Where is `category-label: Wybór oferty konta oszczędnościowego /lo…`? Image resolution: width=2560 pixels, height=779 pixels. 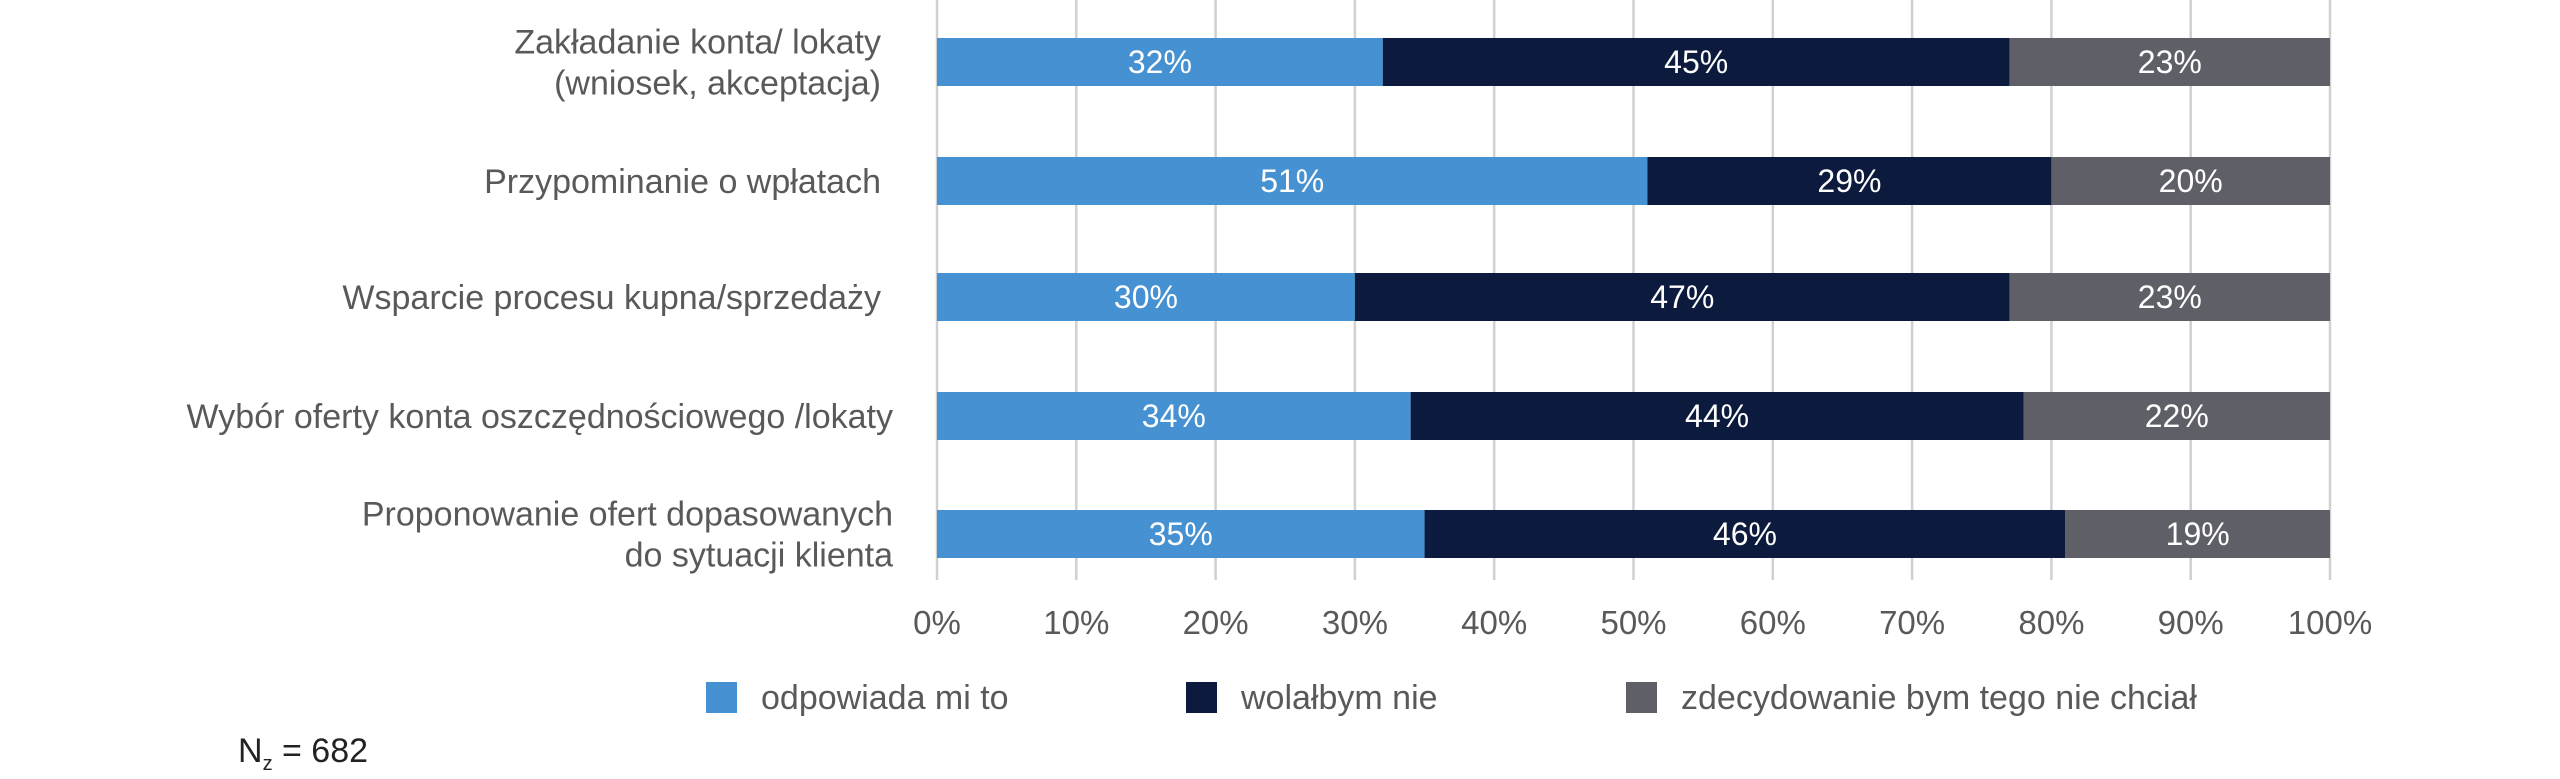 category-label: Wybór oferty konta oszczędnościowego /lo… is located at coordinates (540, 417).